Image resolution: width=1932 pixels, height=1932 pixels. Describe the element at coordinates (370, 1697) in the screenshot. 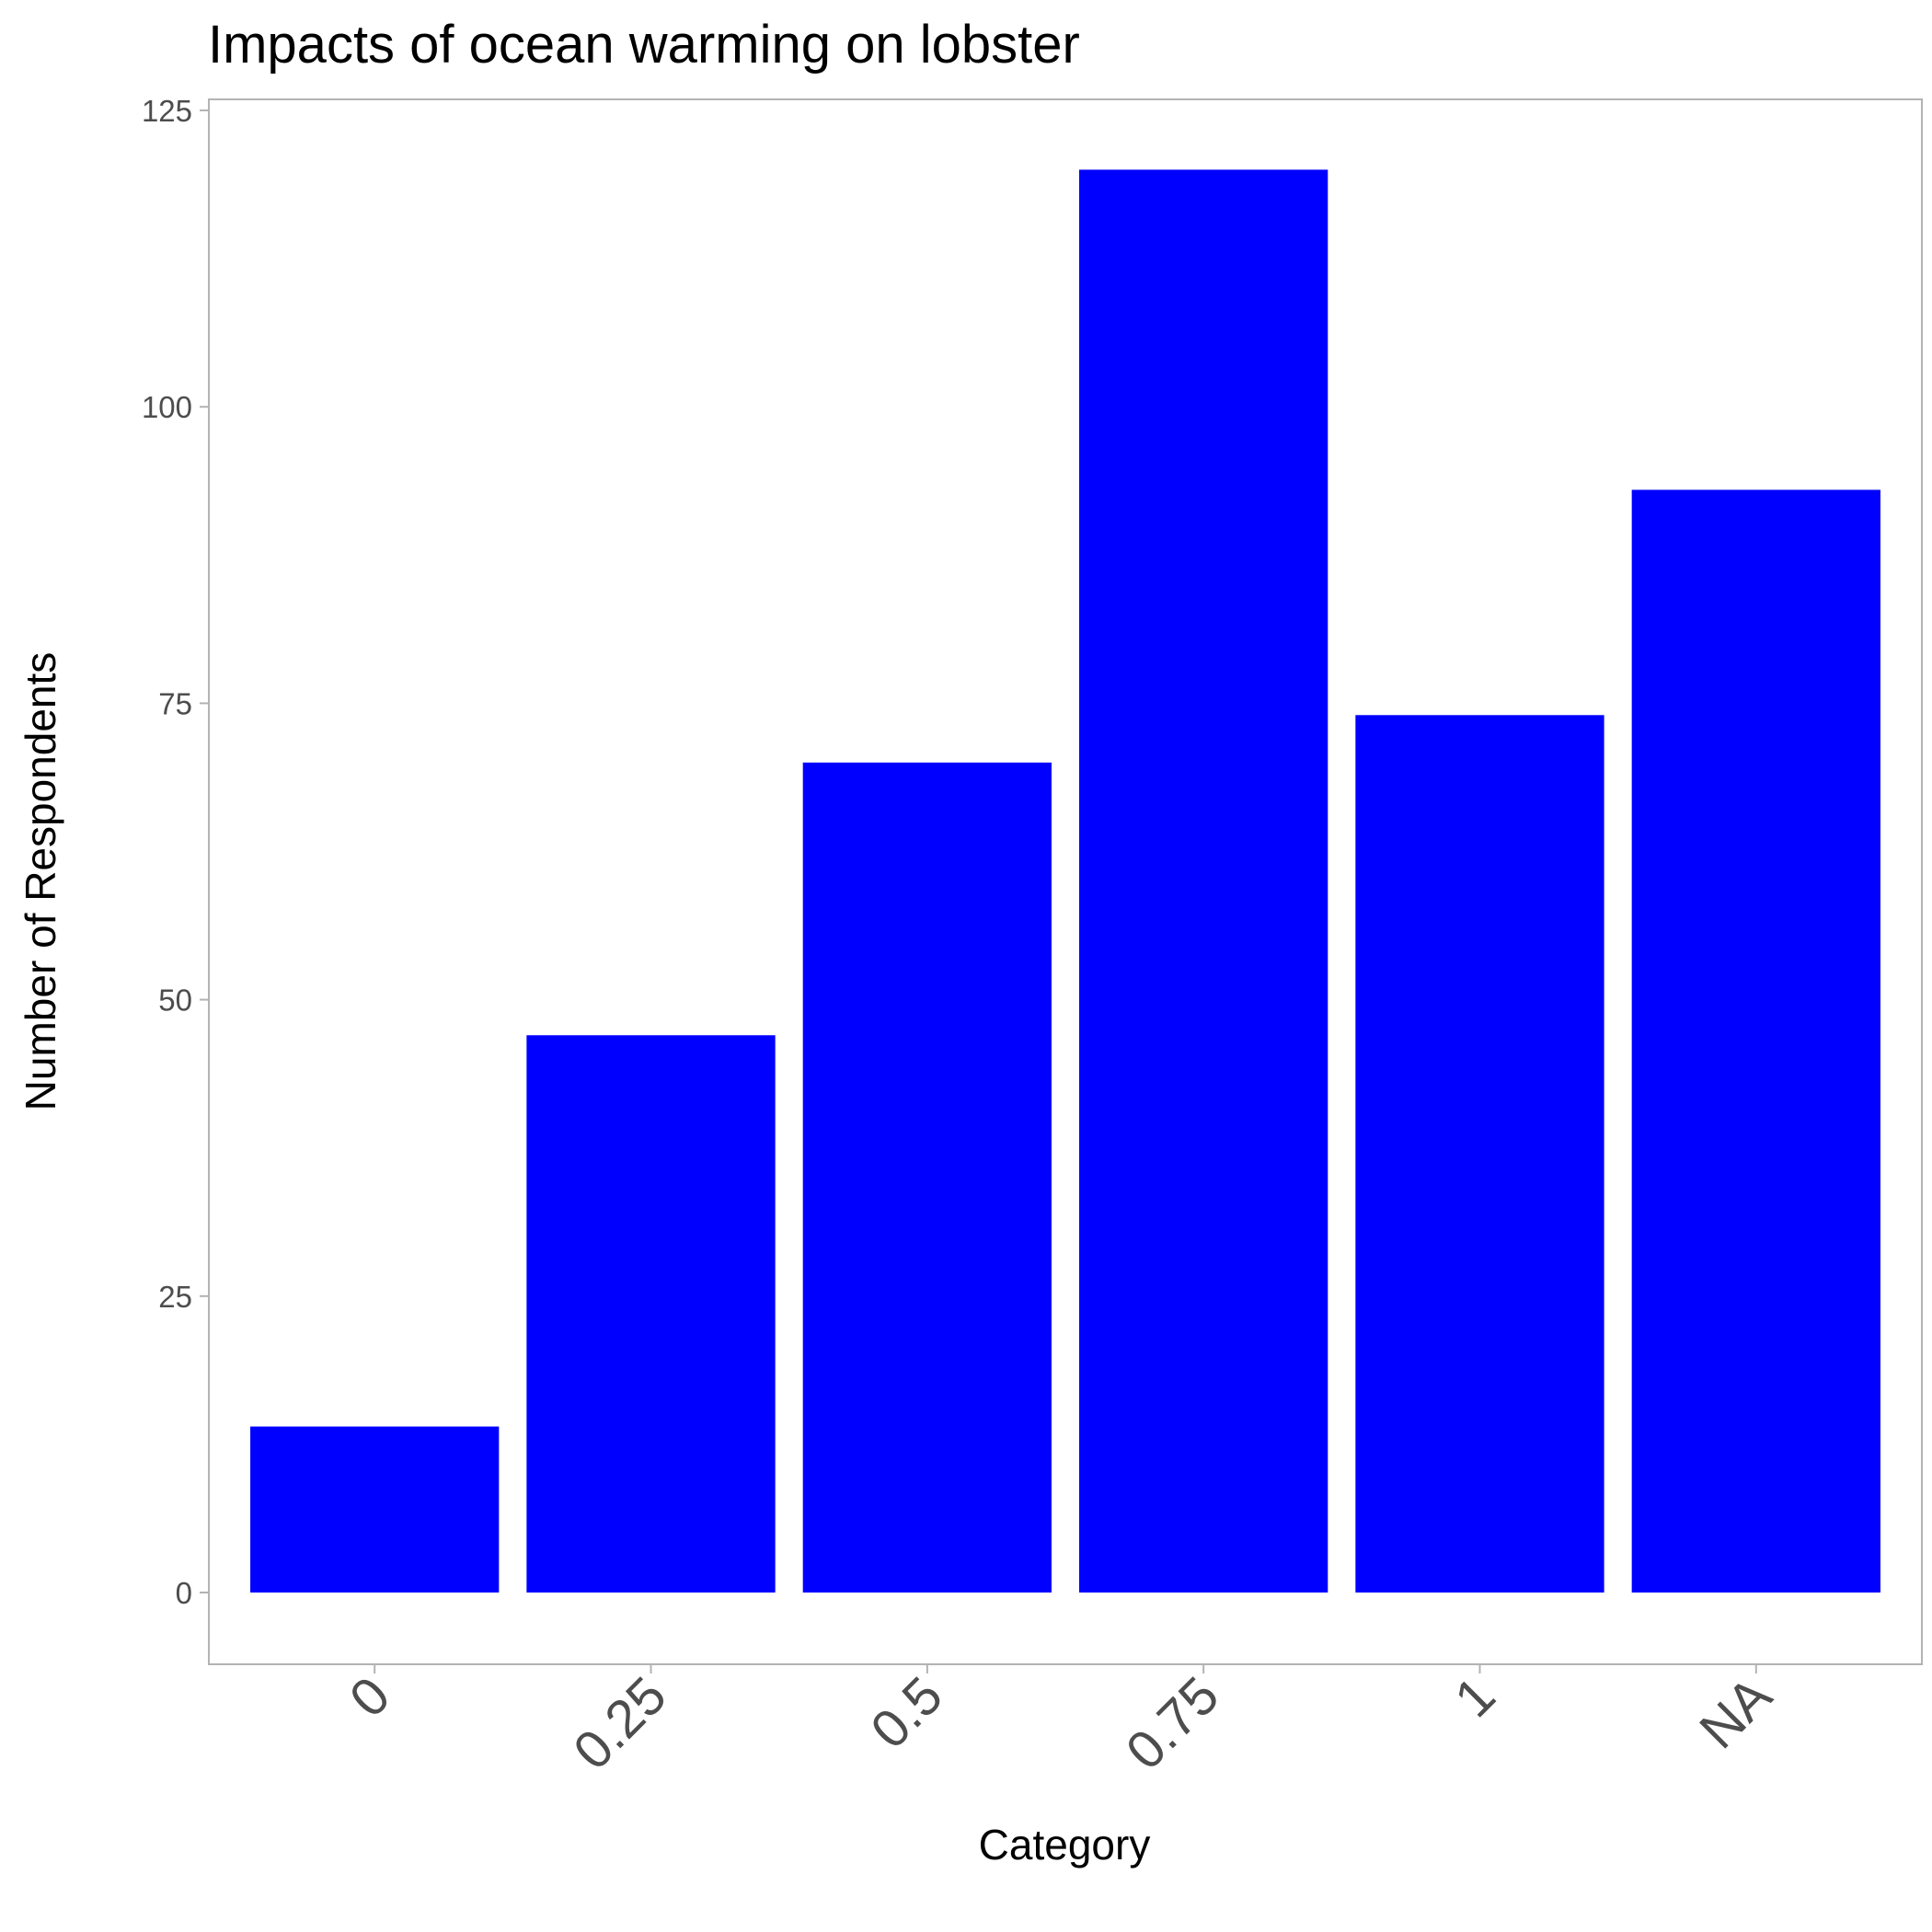

I see `x-tick-label: 0` at that location.